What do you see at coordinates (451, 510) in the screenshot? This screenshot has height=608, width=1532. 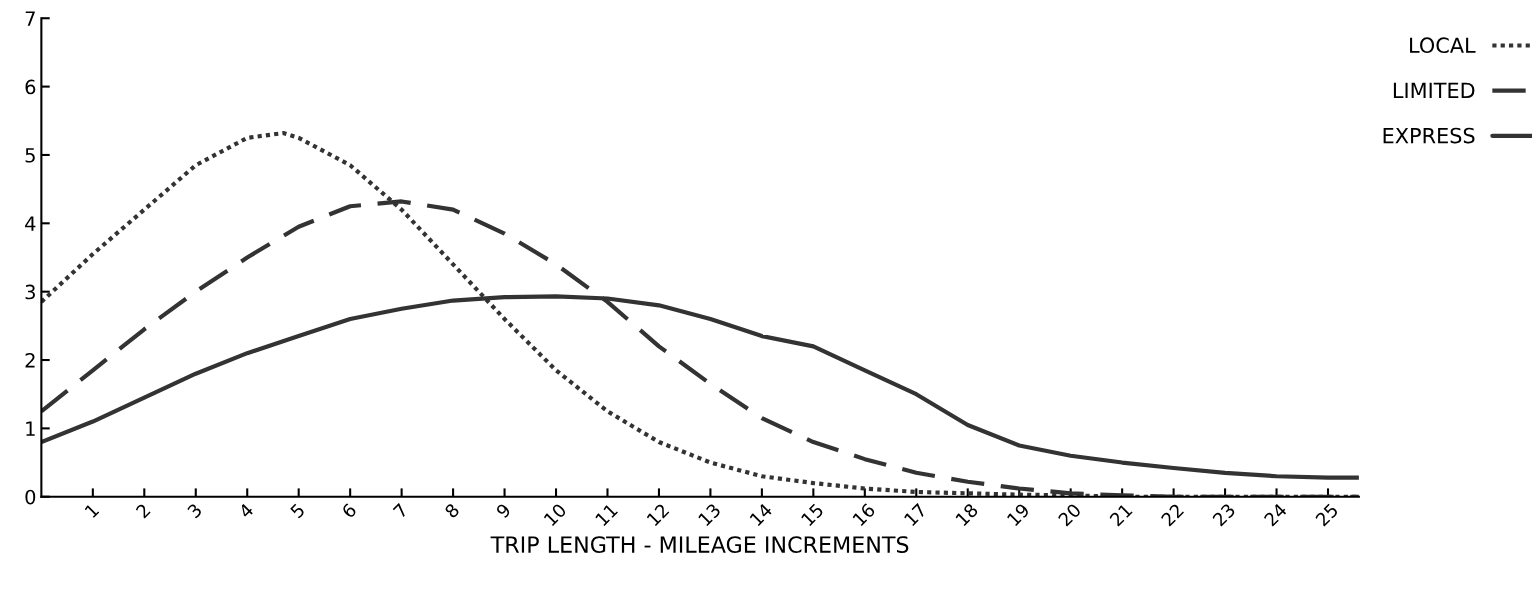 I see `x-tick-label: 8` at bounding box center [451, 510].